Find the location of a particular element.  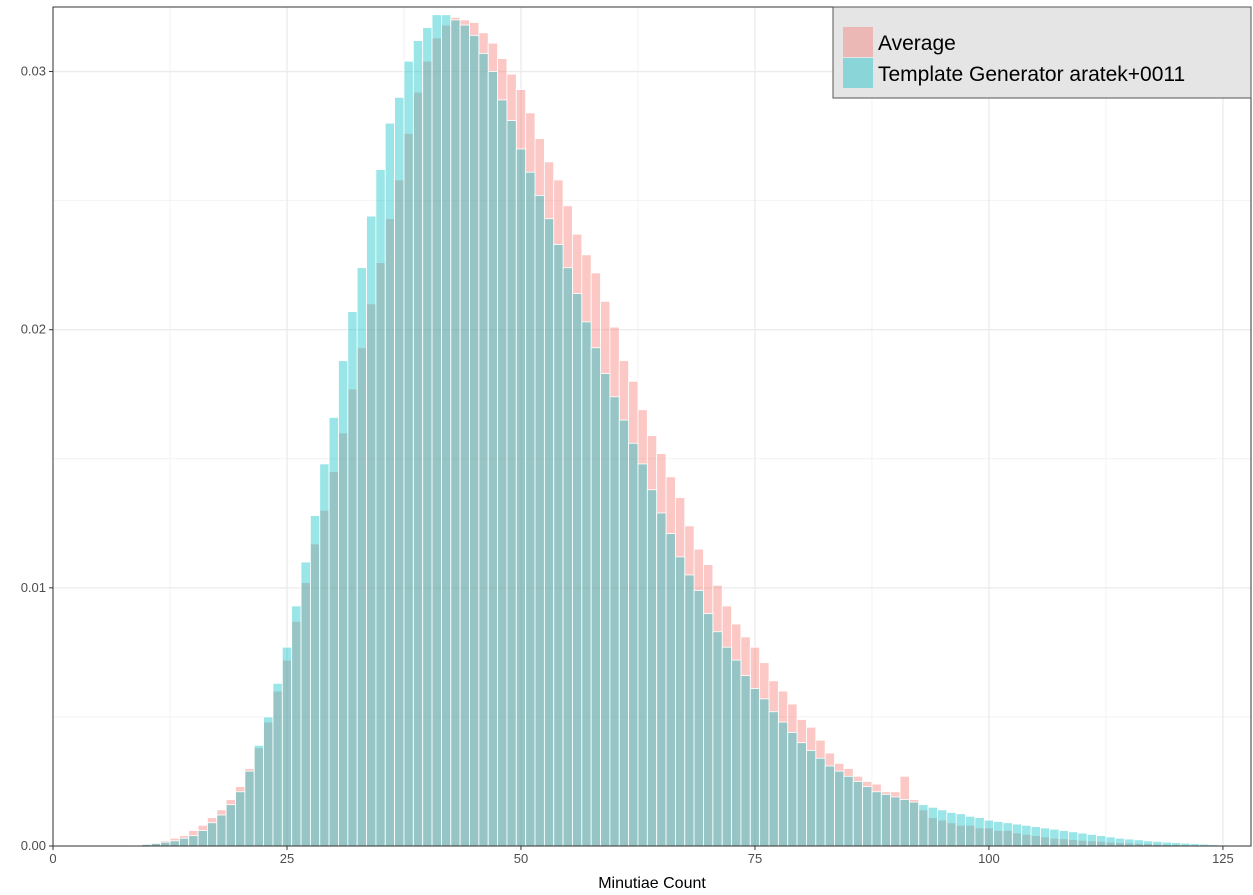

legend-box is located at coordinates (1042, 52).